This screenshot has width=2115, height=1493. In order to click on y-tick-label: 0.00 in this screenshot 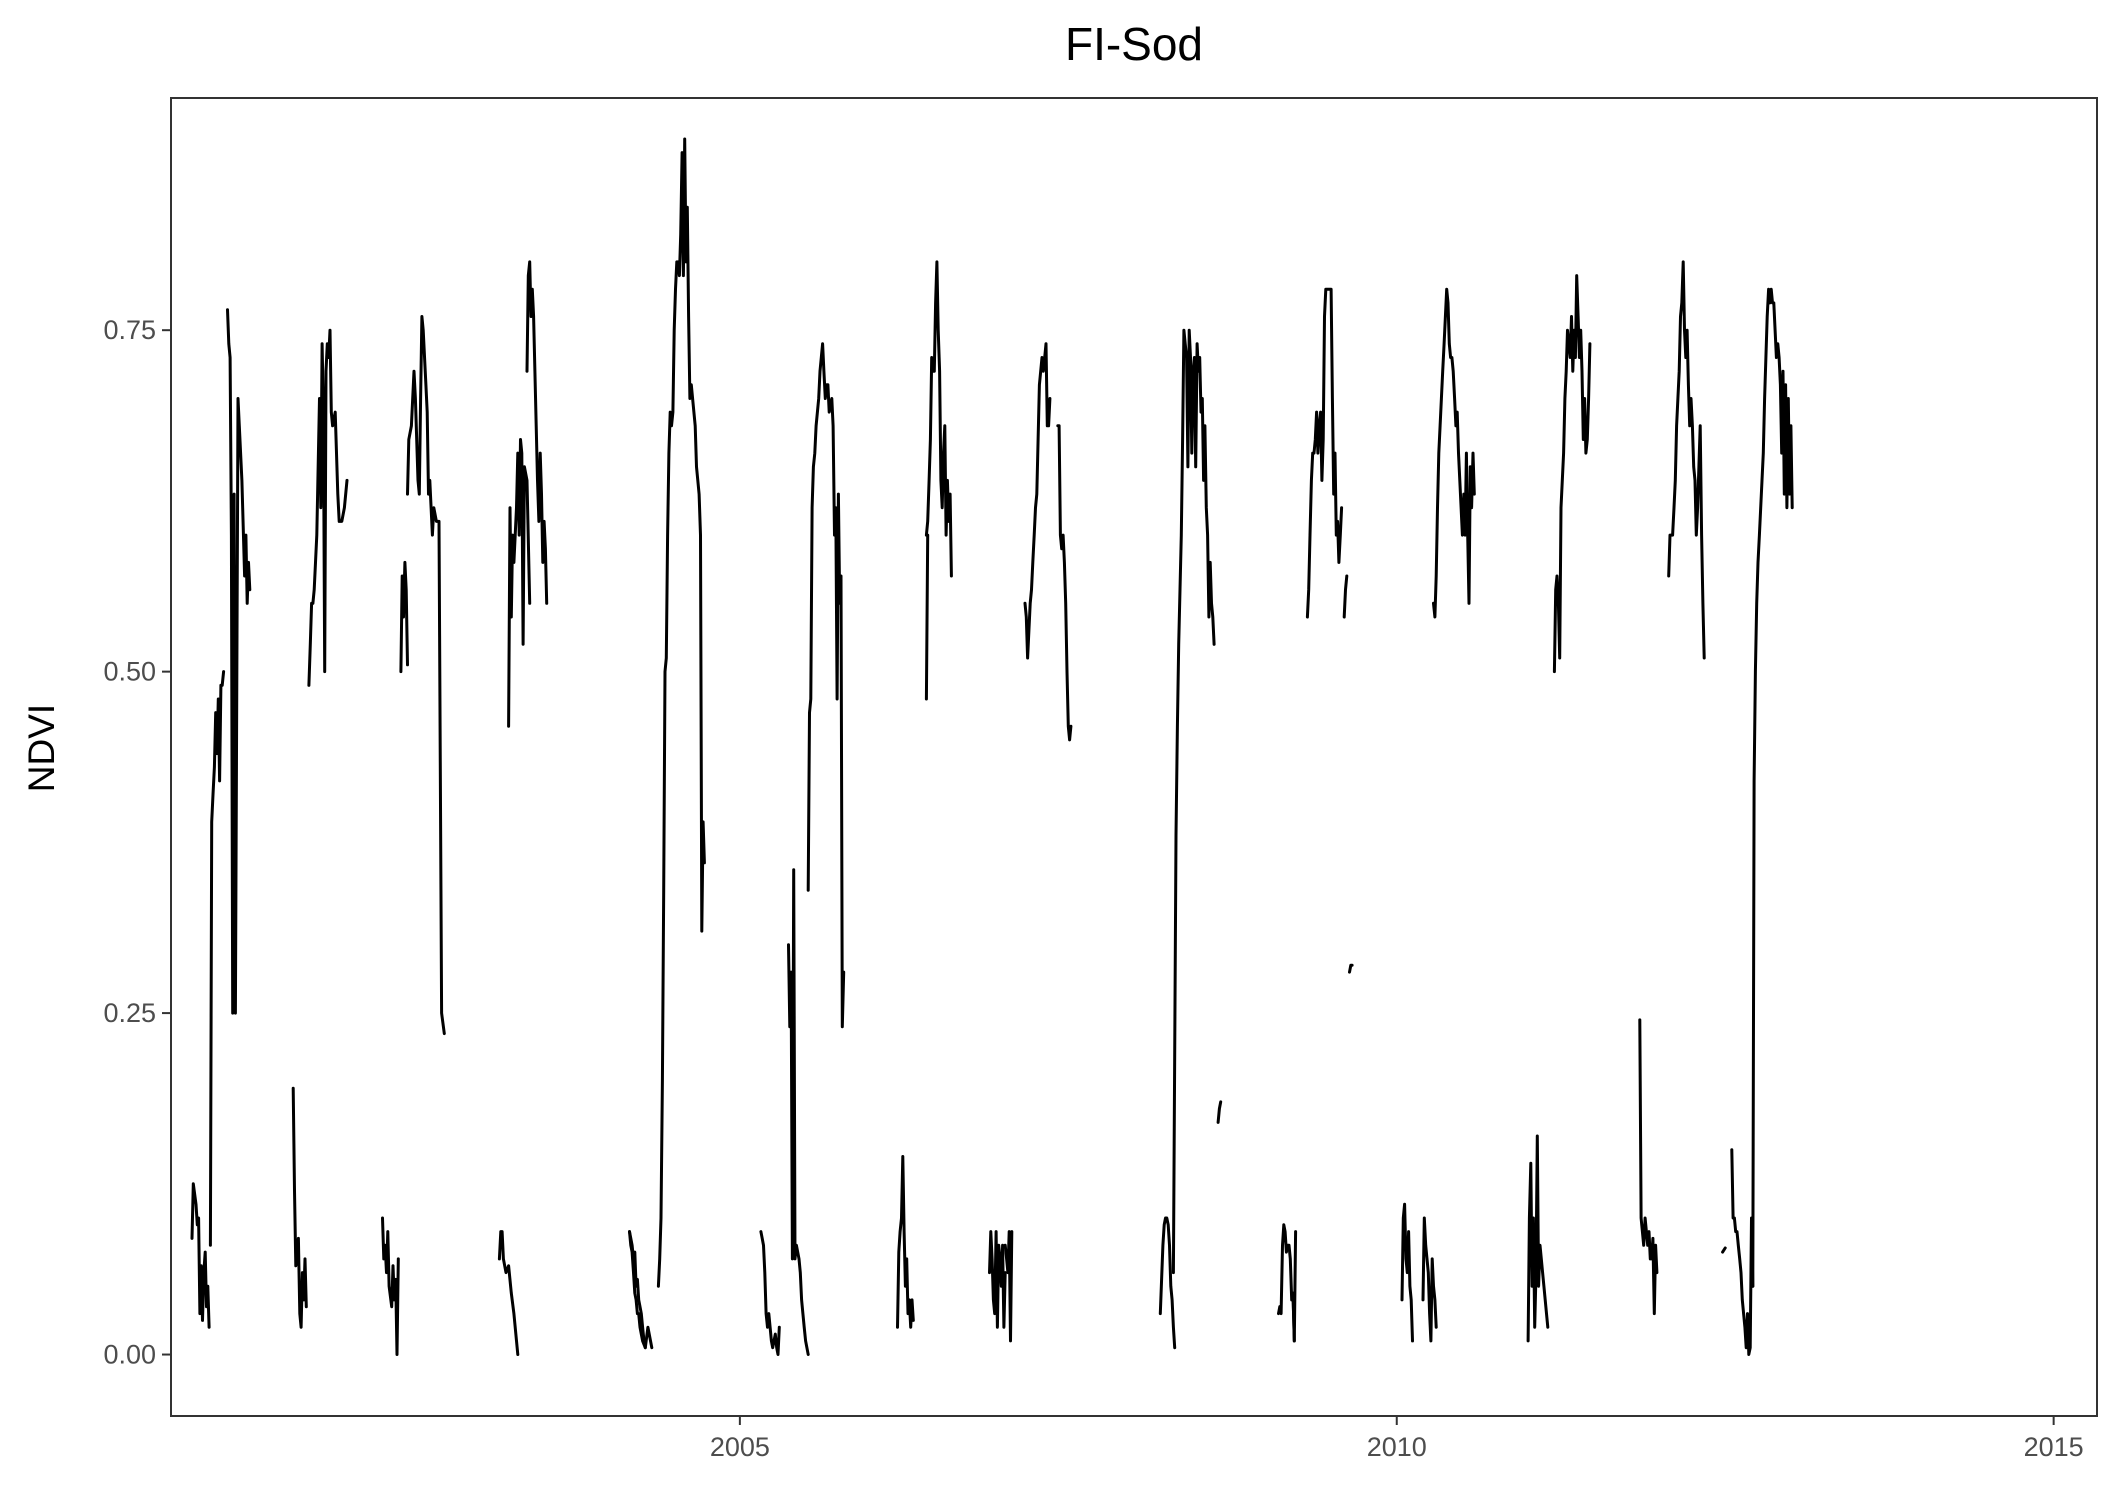, I will do `click(129, 1355)`.